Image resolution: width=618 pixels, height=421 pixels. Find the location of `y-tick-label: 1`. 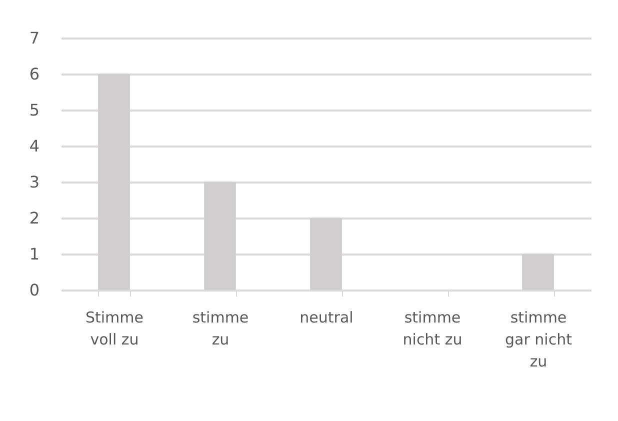

y-tick-label: 1 is located at coordinates (34, 254).